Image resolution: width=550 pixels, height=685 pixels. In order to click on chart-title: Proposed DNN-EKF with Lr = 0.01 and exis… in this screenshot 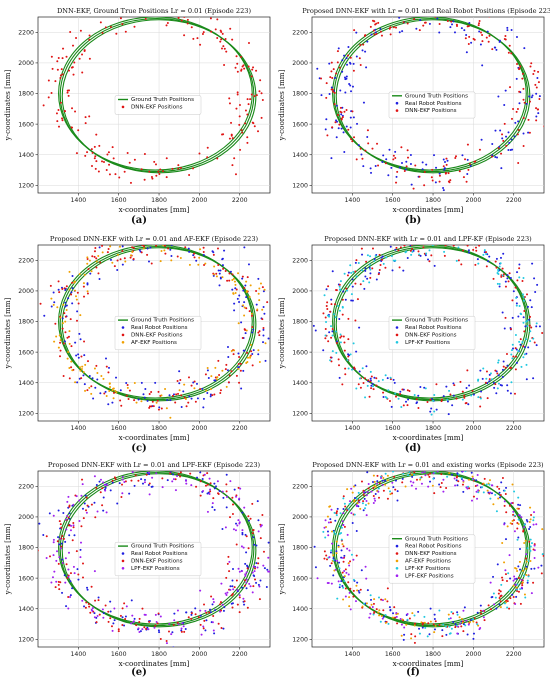, I will do `click(428, 465)`.